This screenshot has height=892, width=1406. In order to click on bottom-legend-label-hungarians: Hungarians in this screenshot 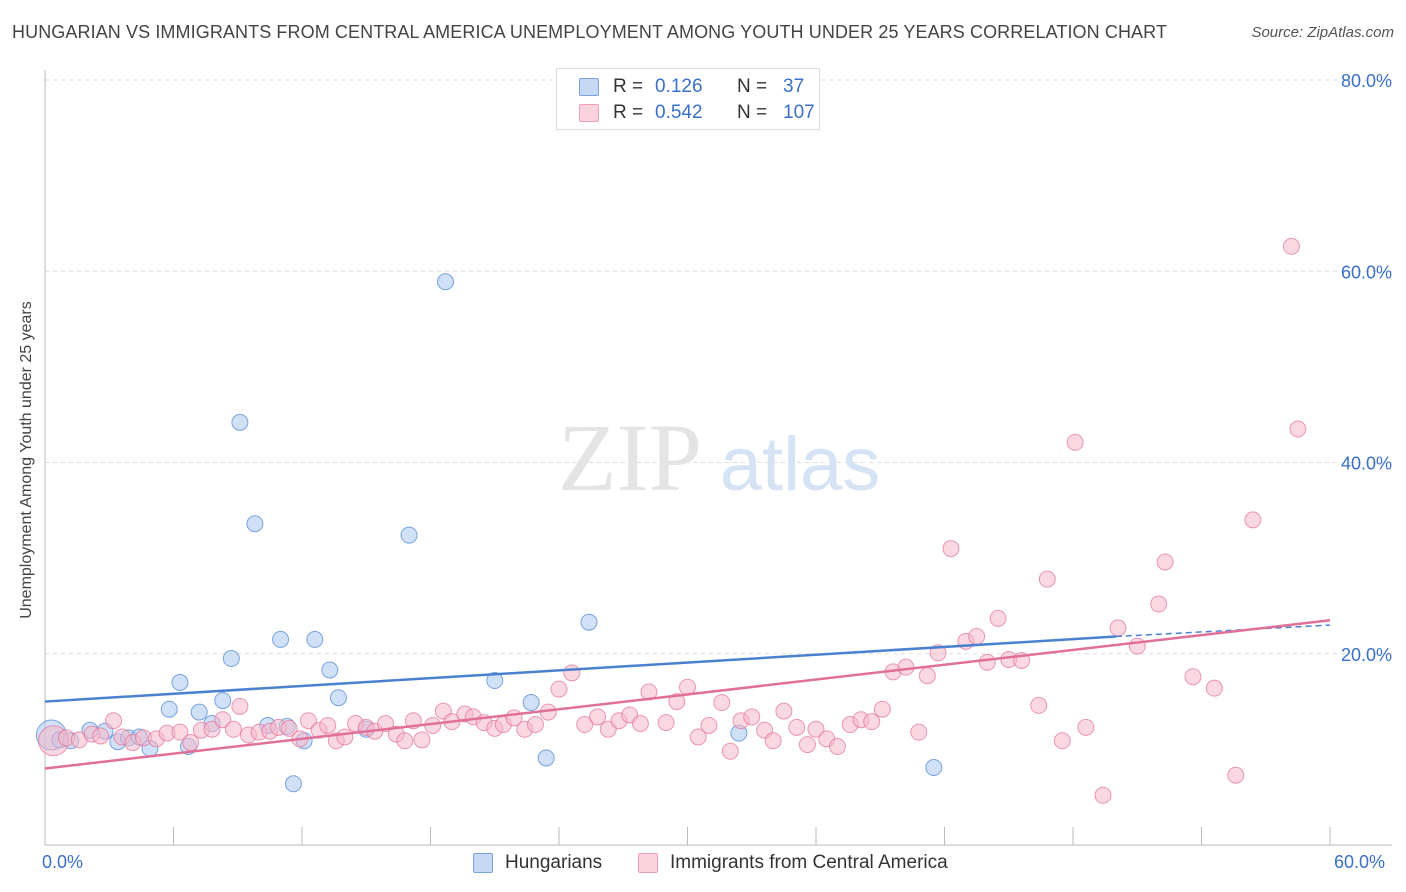, I will do `click(554, 862)`.